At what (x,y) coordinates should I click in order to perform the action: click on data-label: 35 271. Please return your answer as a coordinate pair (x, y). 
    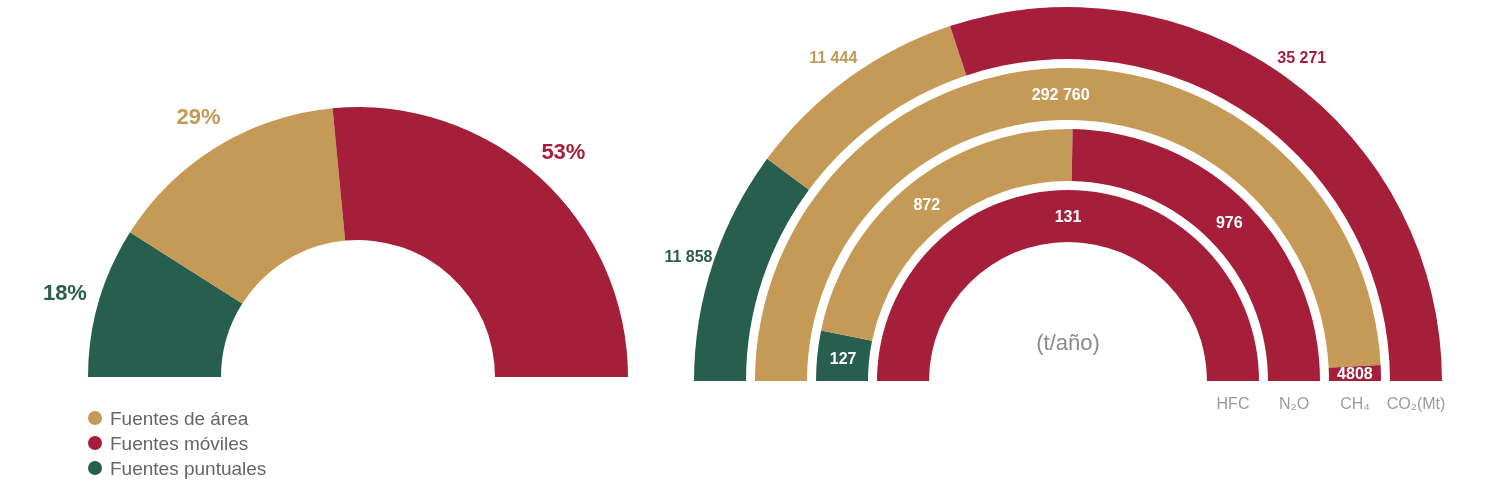
    Looking at the image, I should click on (1302, 57).